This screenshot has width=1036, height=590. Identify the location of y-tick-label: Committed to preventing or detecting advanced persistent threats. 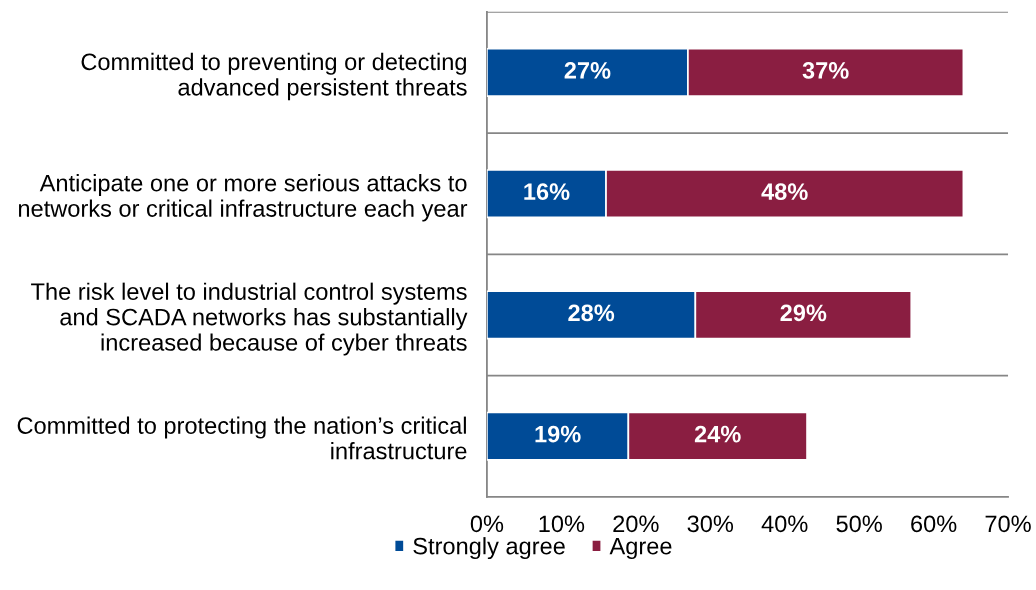
(274, 76).